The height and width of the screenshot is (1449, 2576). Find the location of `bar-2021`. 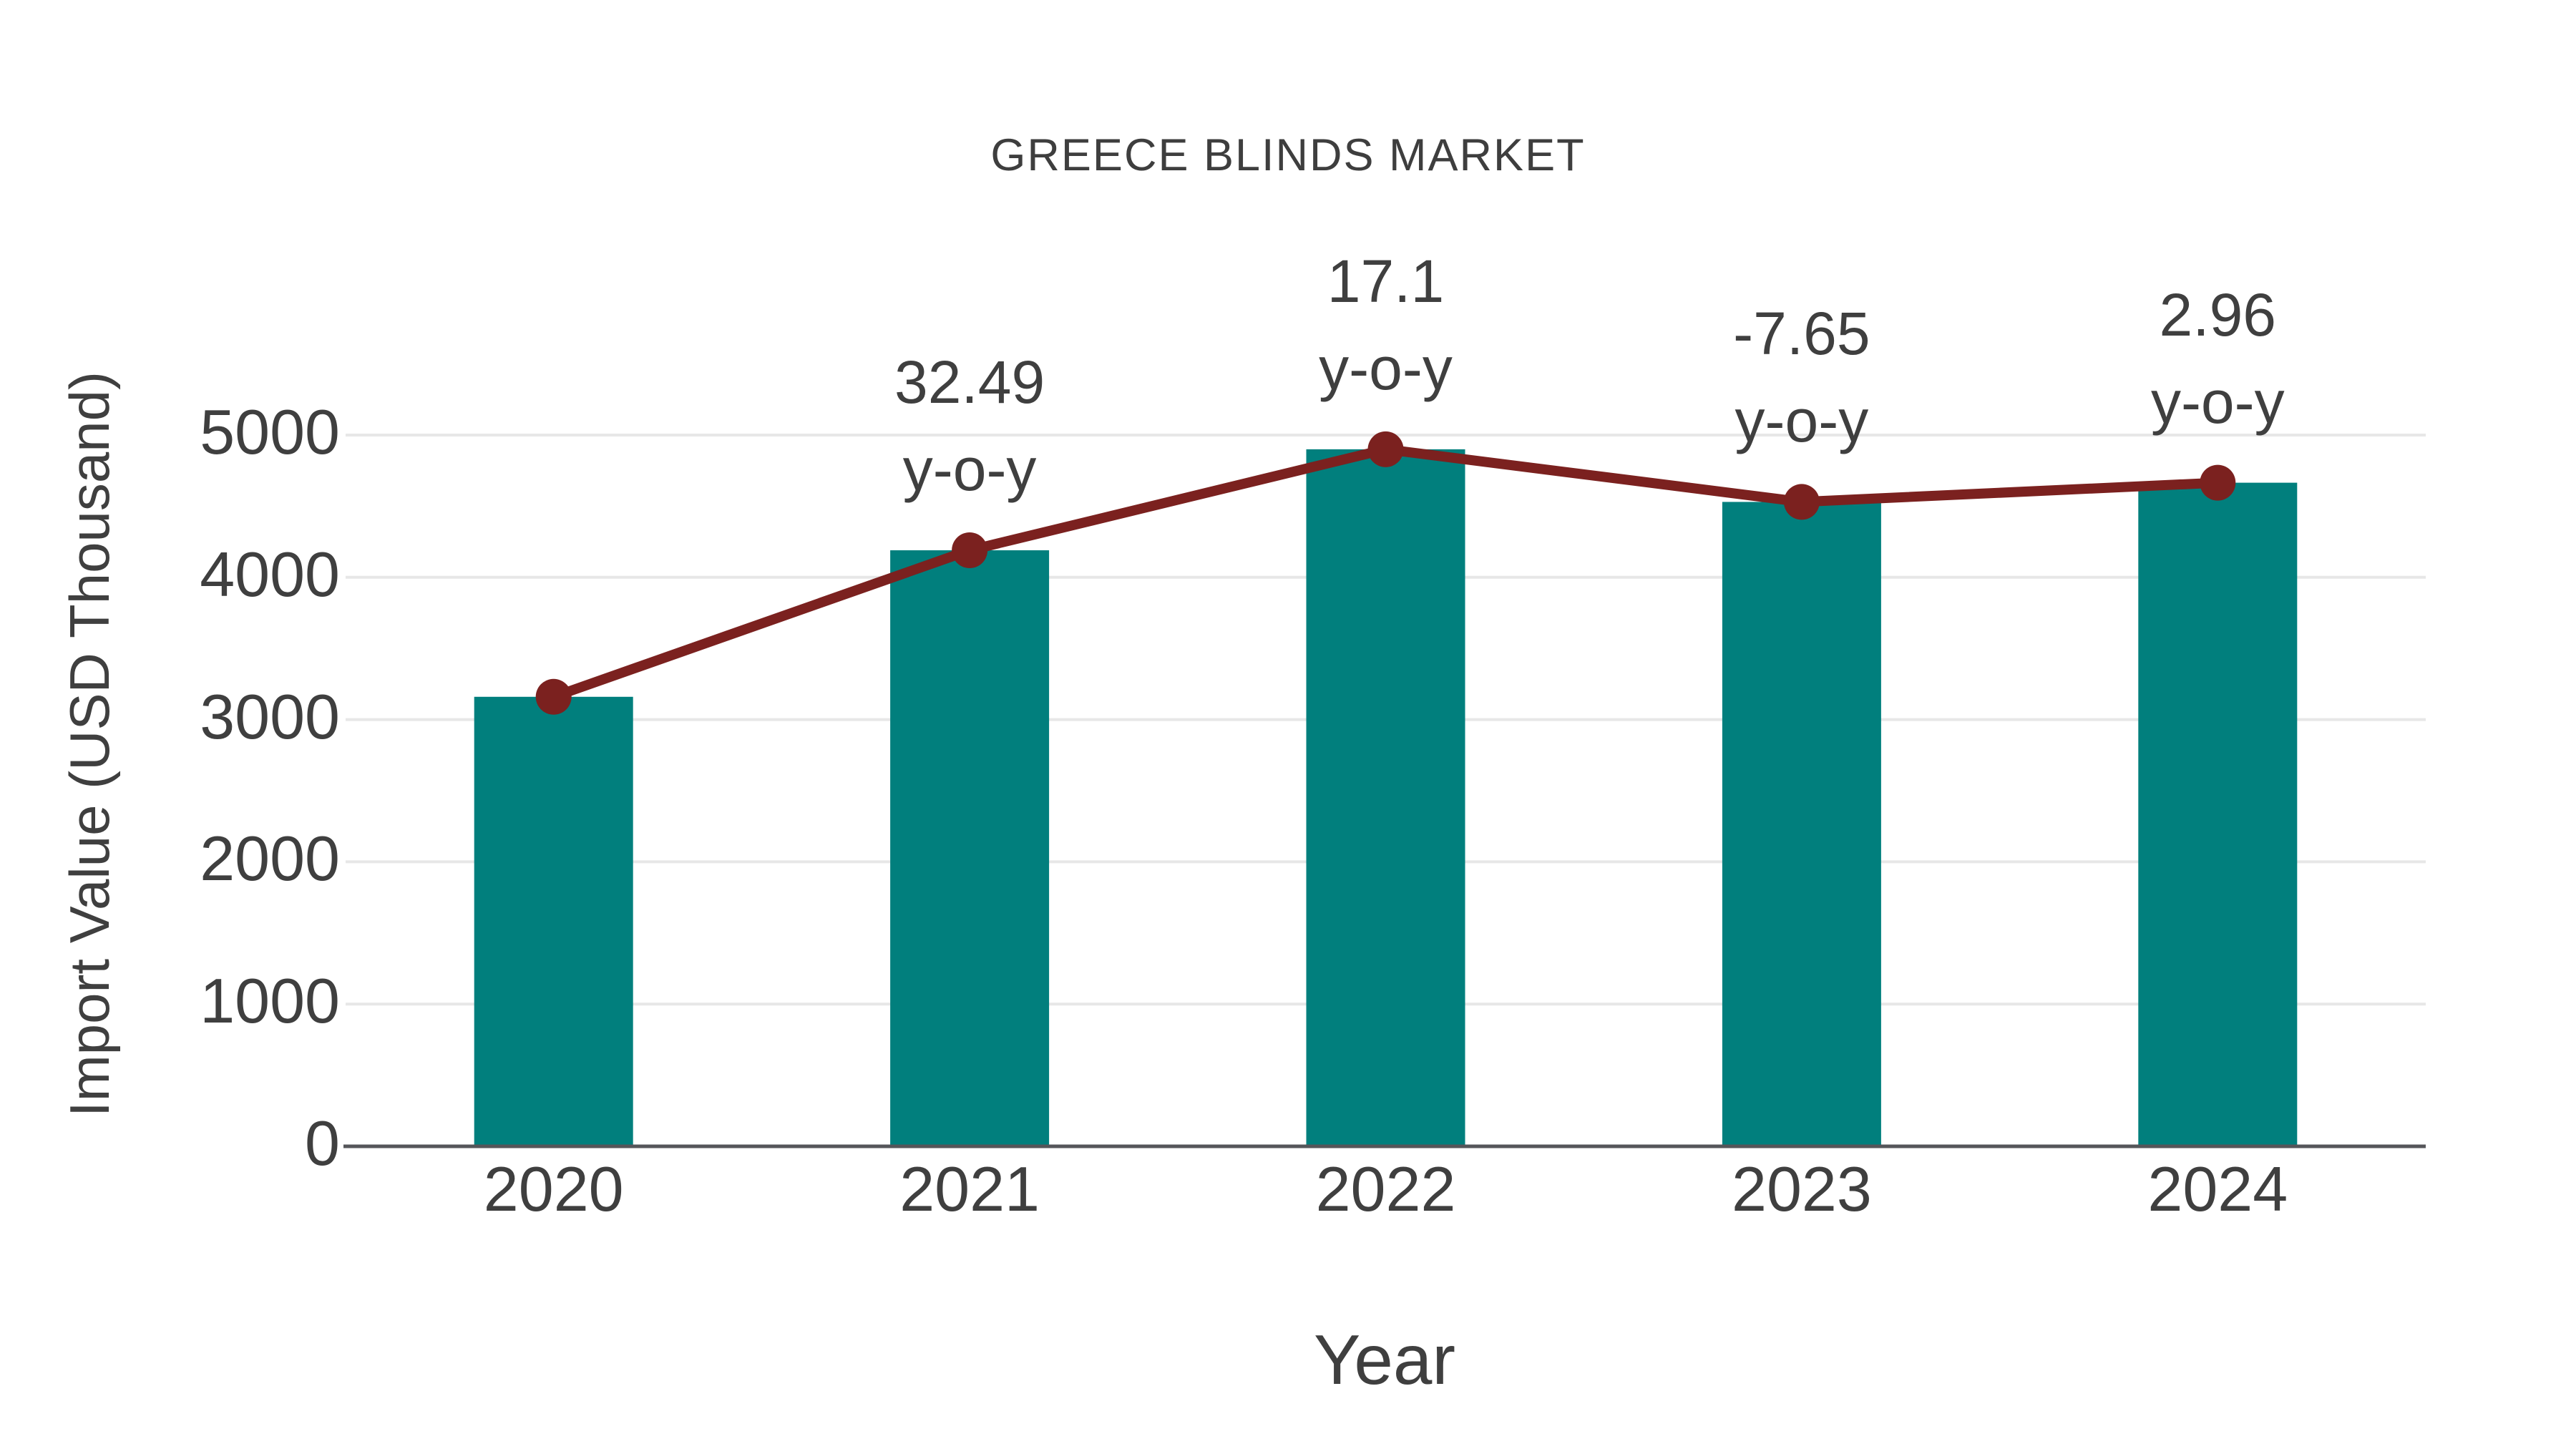

bar-2021 is located at coordinates (970, 849).